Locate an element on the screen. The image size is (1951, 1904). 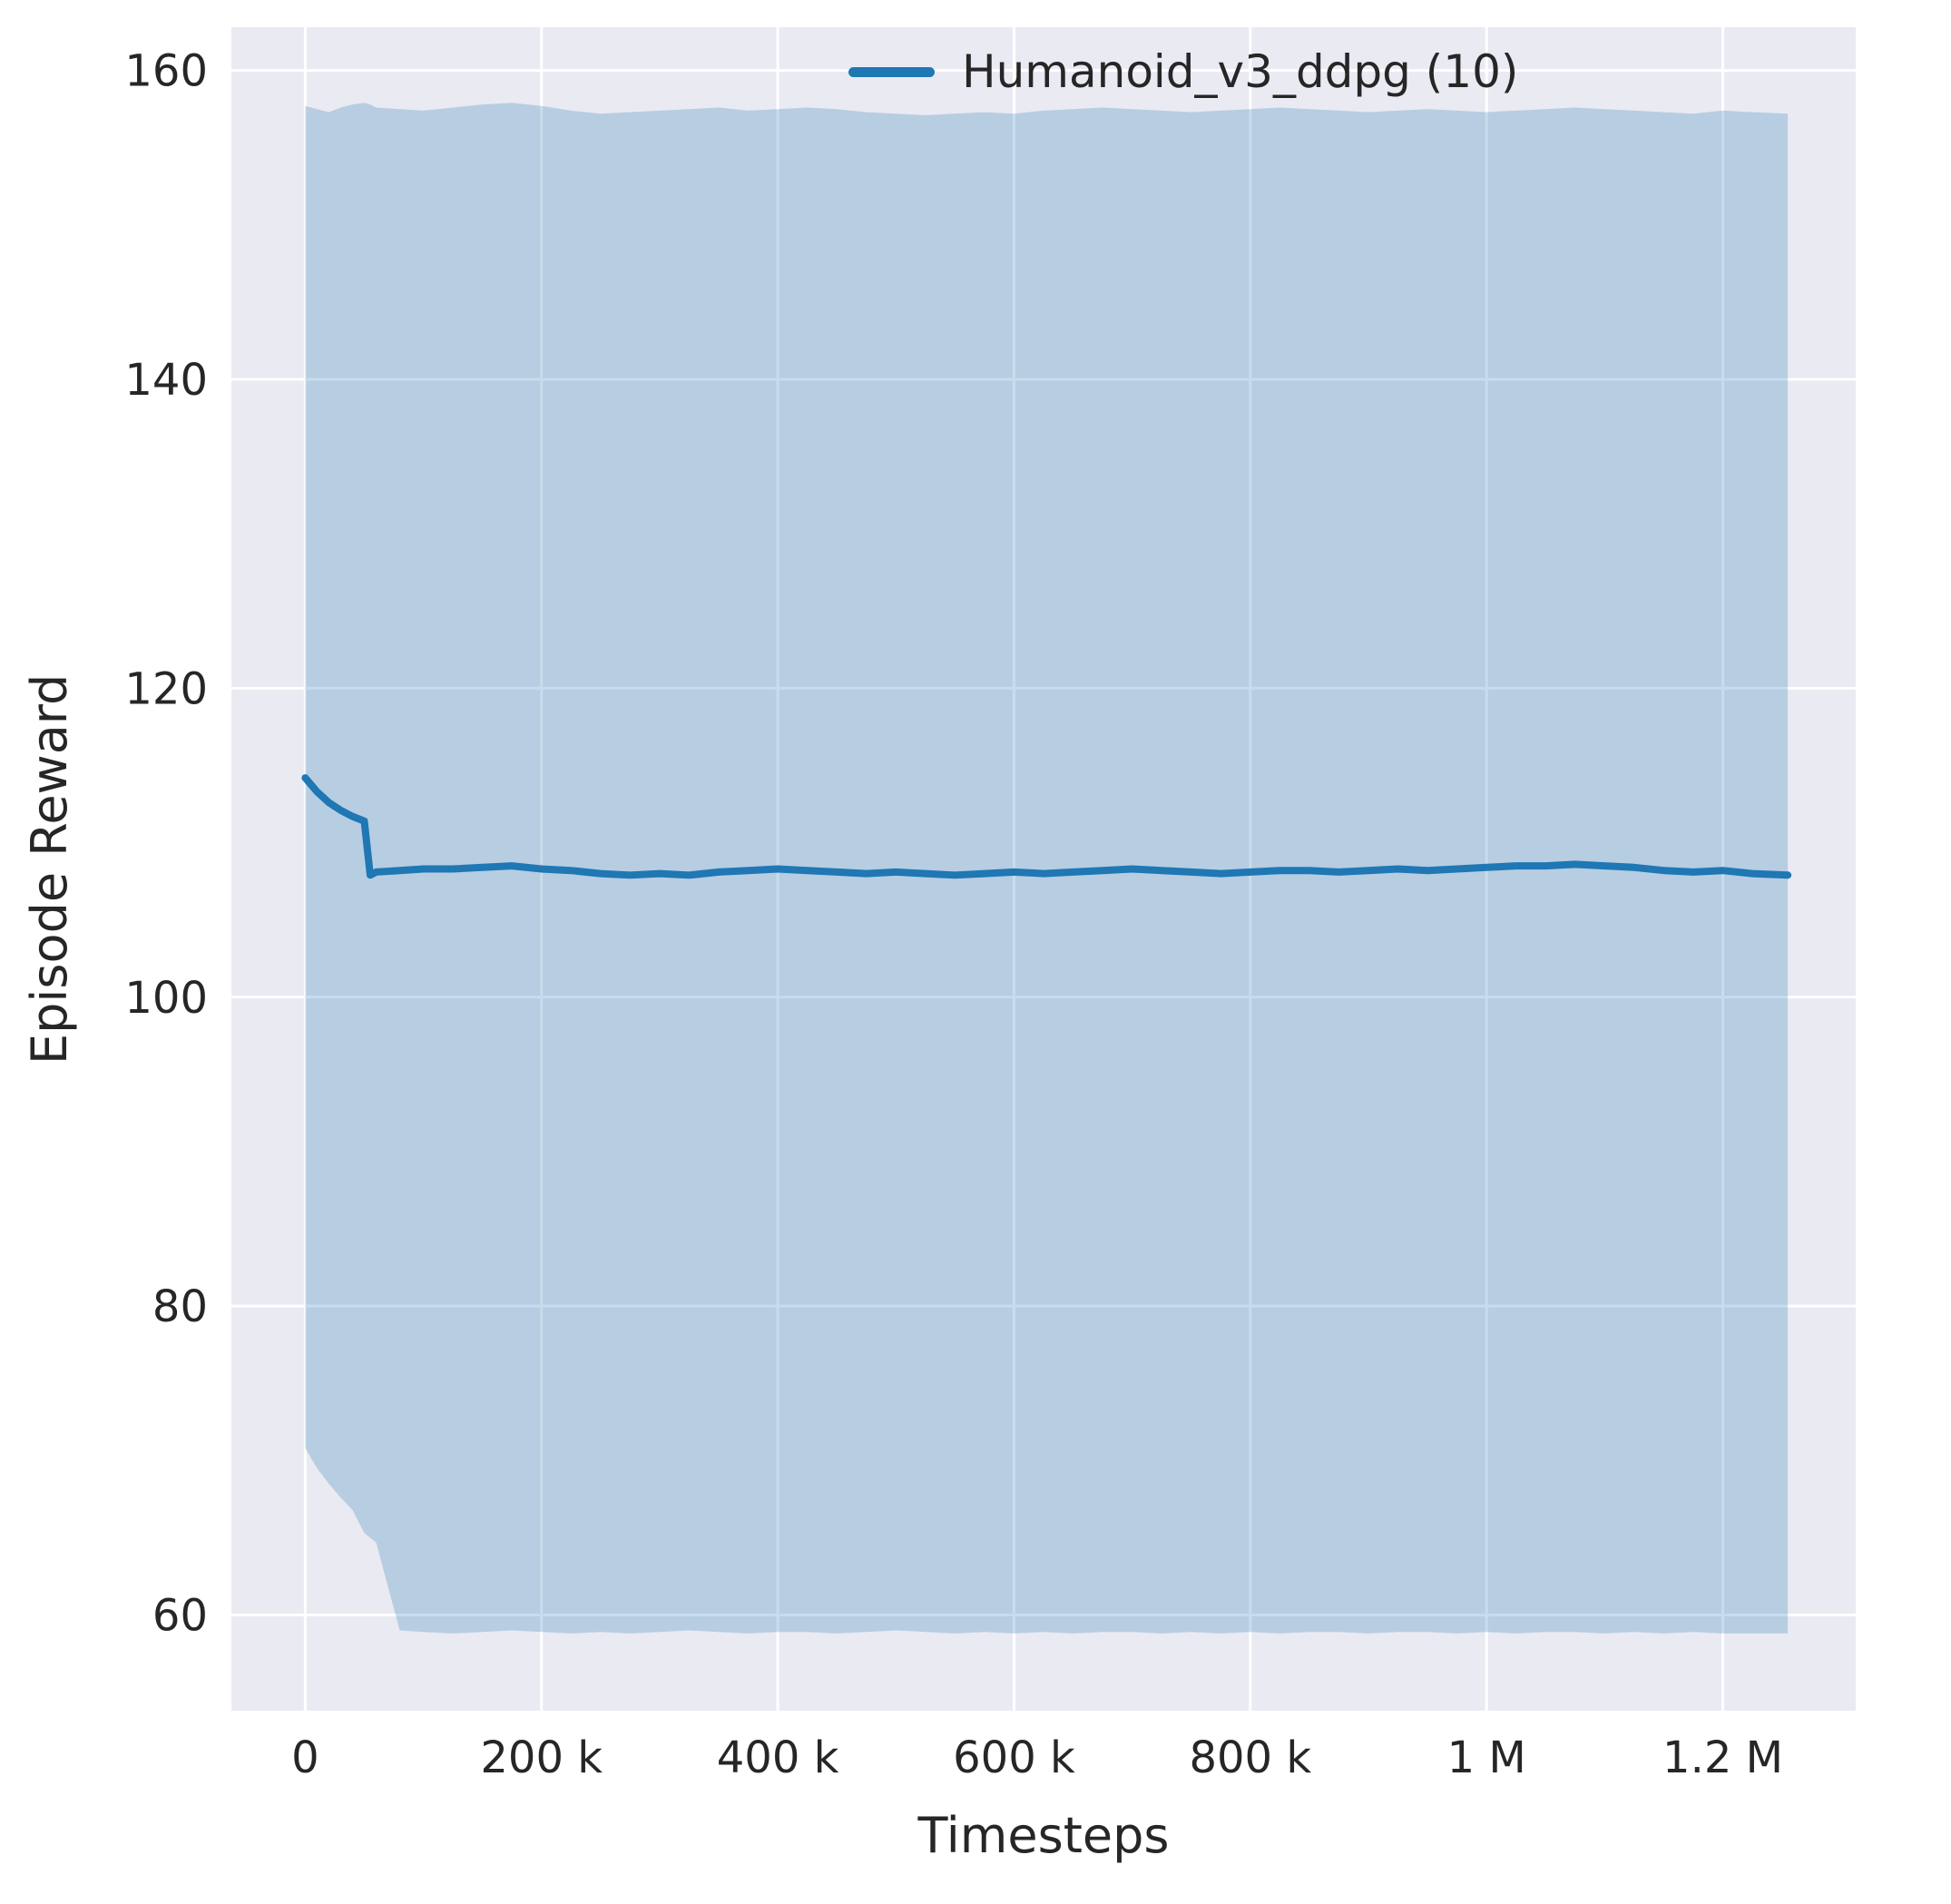
legend-label: Humanoid_v3_ddpg (10) is located at coordinates (1241, 71).